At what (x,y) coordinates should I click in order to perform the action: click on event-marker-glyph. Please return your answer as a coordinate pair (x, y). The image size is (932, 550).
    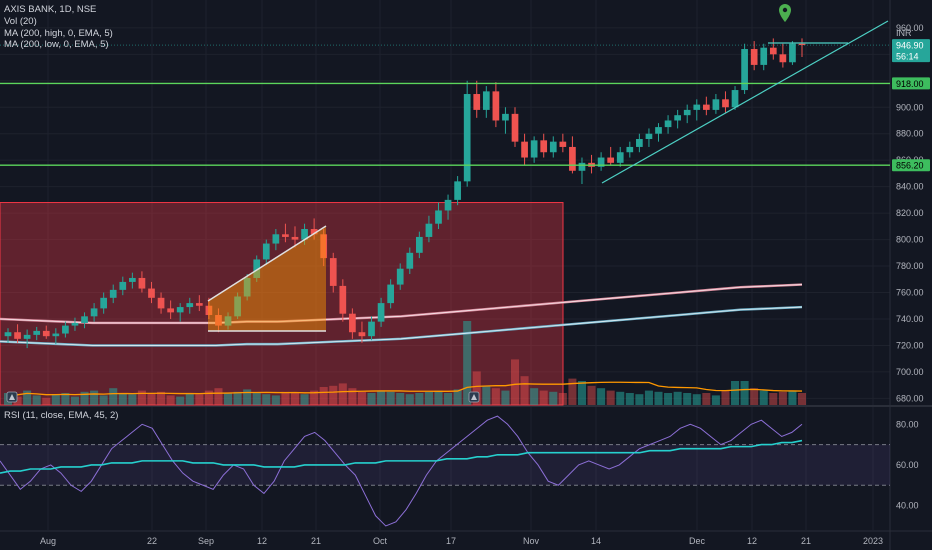
    Looking at the image, I should click on (474, 397).